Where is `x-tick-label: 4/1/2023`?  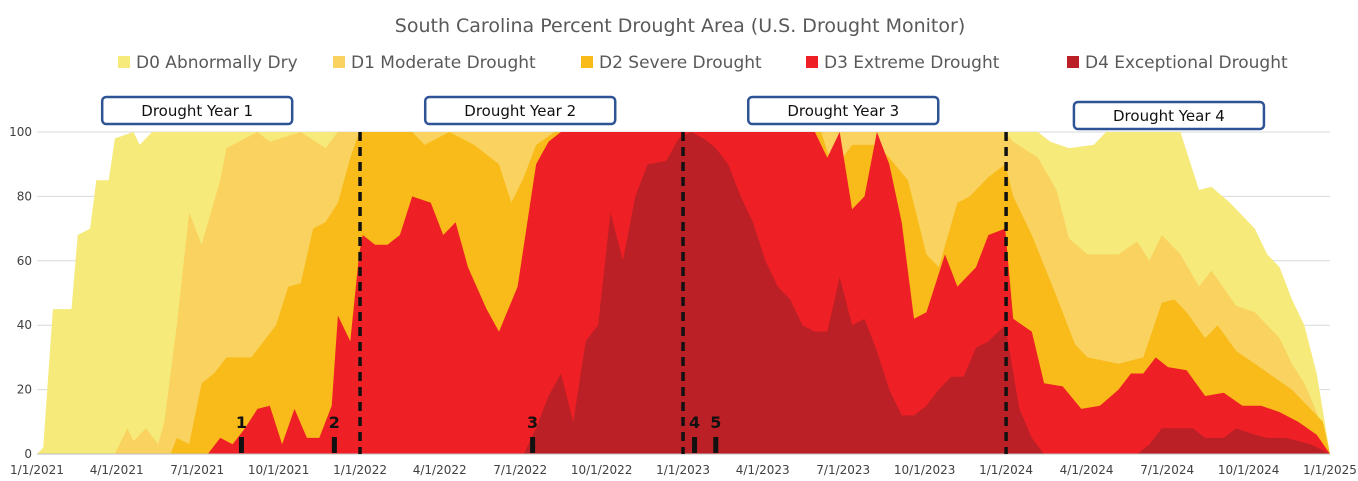 x-tick-label: 4/1/2023 is located at coordinates (763, 470).